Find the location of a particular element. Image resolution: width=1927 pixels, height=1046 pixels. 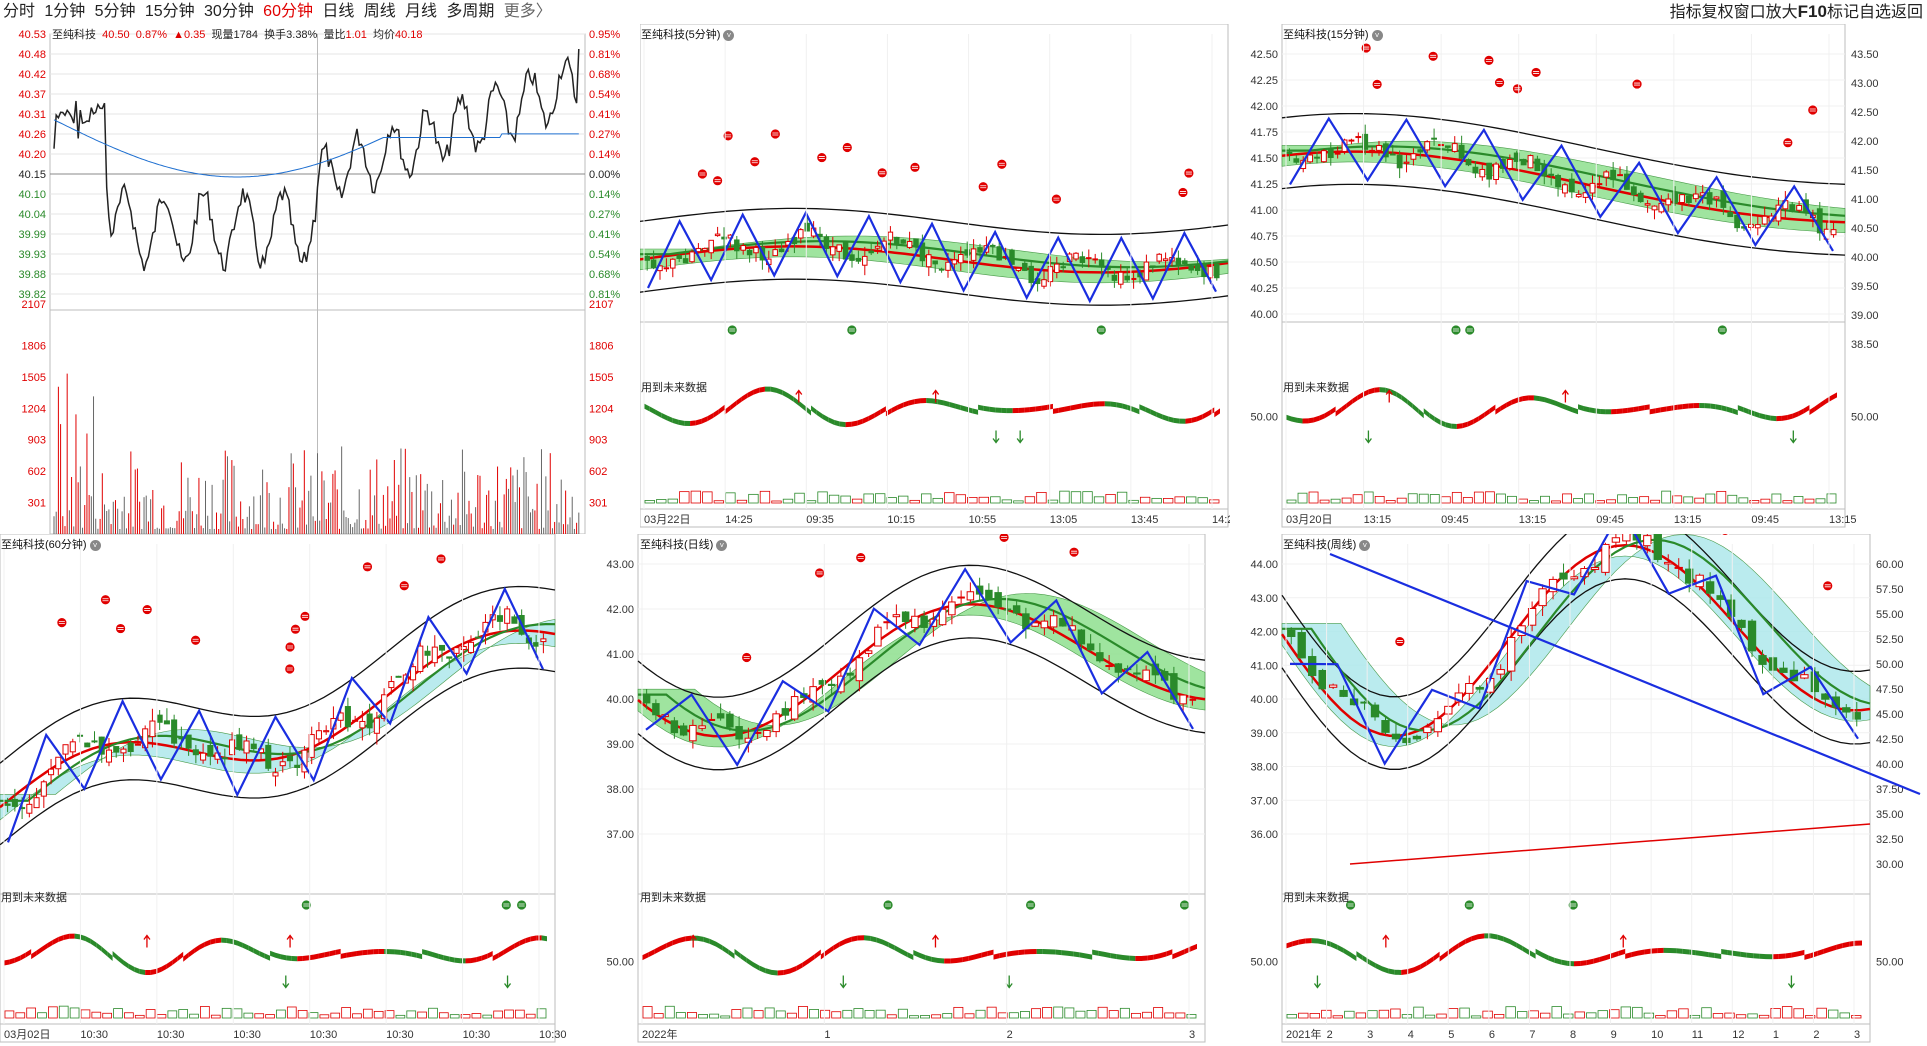

tab-multi-period: 多周期 is located at coordinates (470, 11).